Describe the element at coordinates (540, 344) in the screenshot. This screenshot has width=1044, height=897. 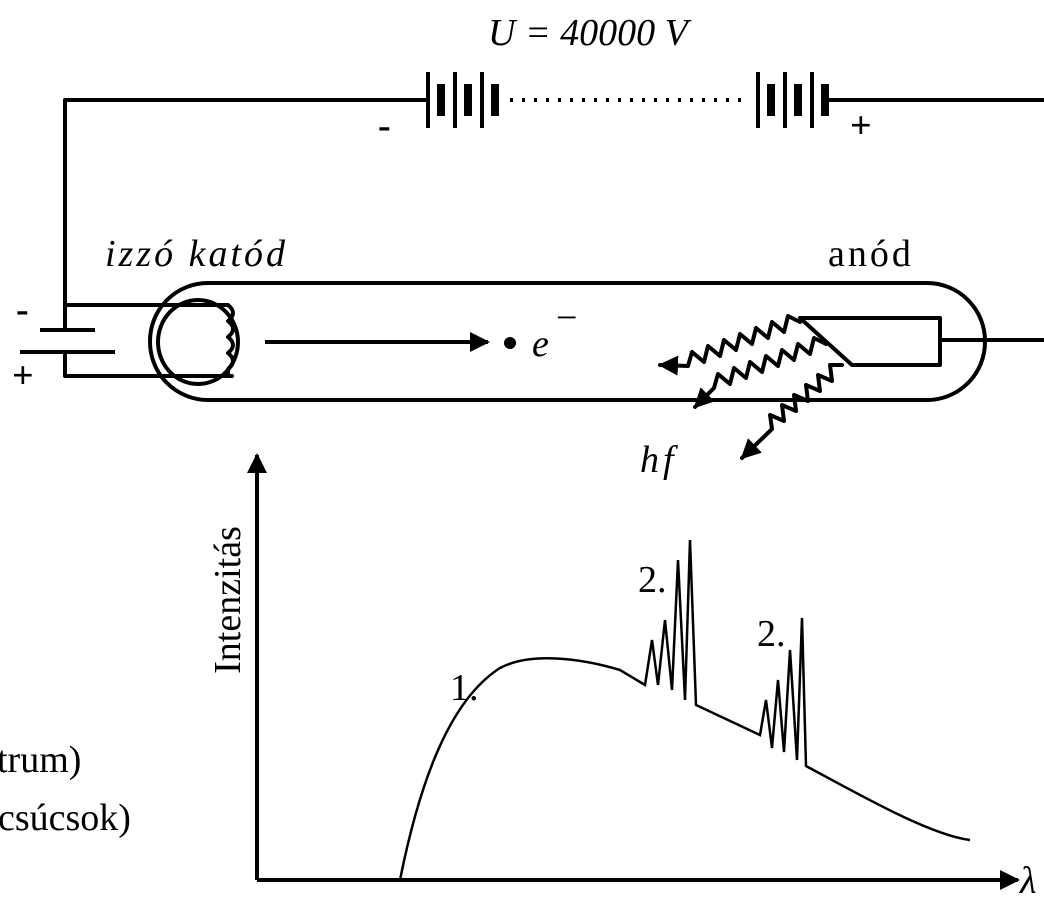
I see `electron-label: e` at that location.